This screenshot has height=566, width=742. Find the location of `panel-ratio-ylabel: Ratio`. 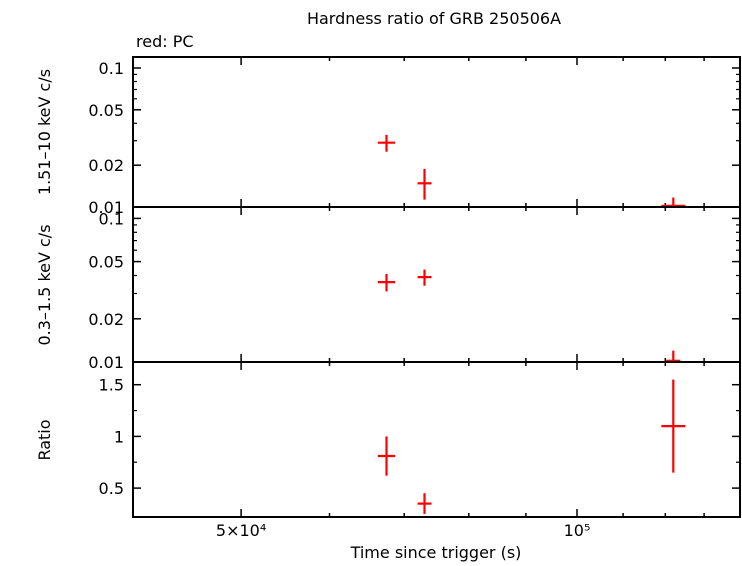

panel-ratio-ylabel: Ratio is located at coordinates (44, 439).